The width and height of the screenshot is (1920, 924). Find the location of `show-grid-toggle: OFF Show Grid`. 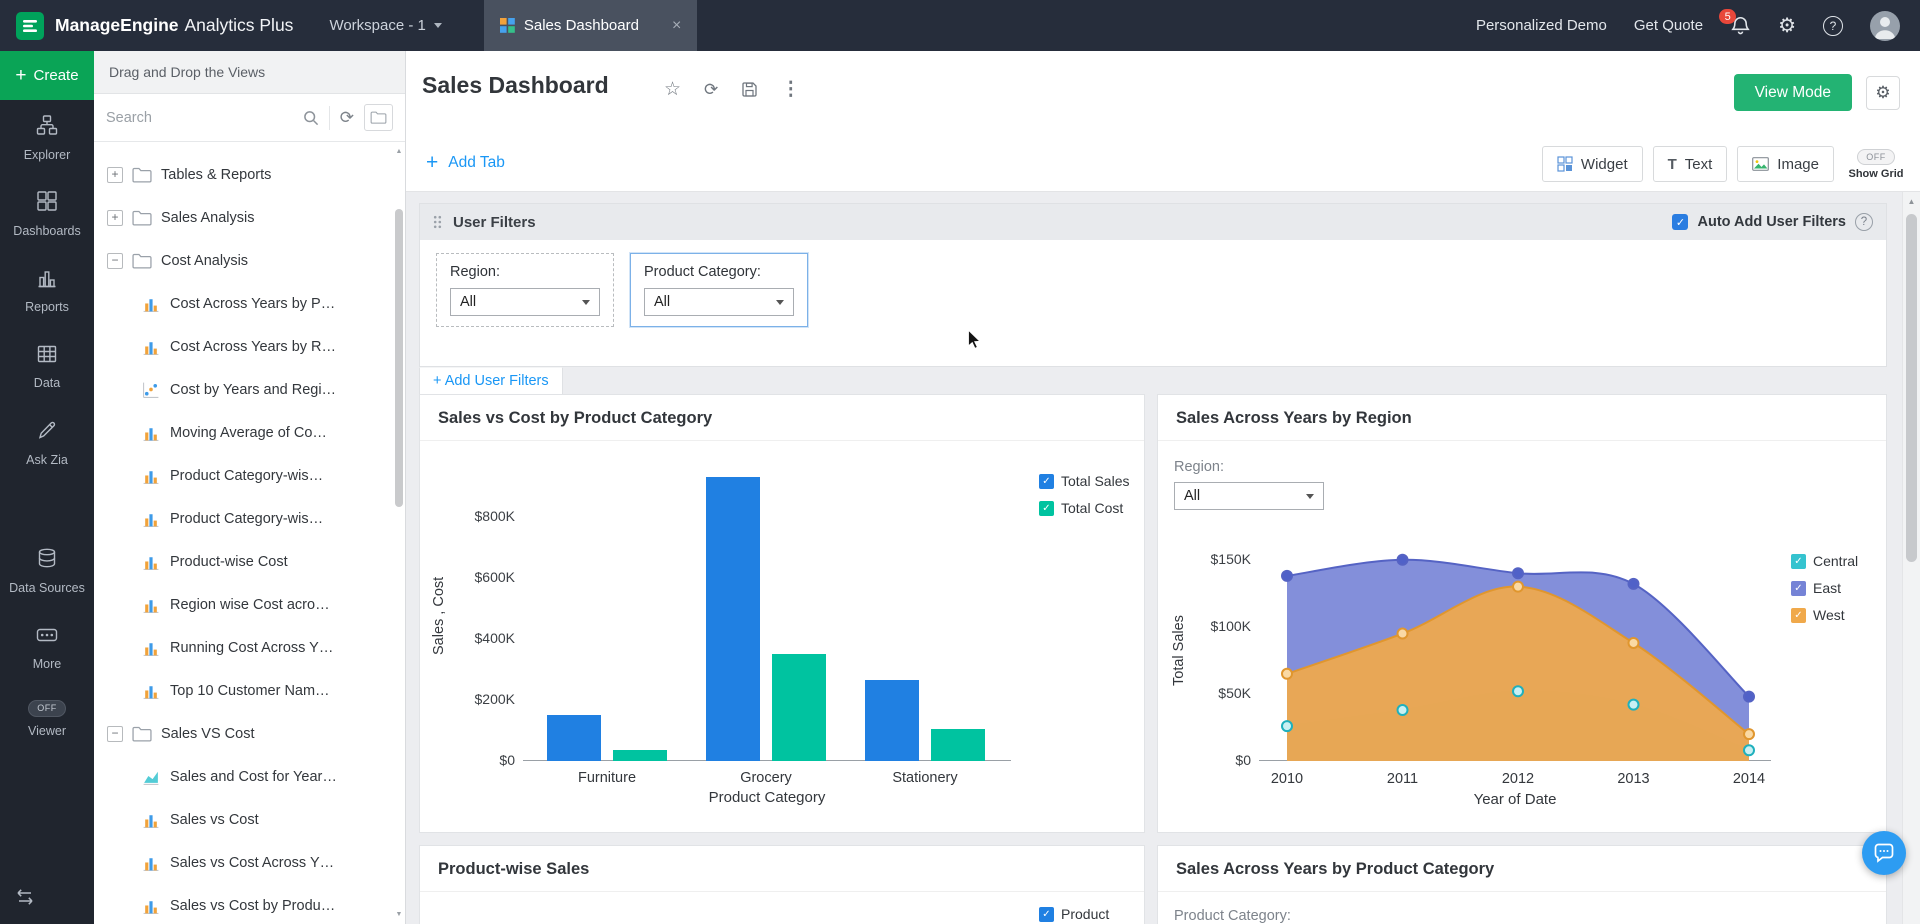

show-grid-toggle: OFF Show Grid is located at coordinates (1876, 163).